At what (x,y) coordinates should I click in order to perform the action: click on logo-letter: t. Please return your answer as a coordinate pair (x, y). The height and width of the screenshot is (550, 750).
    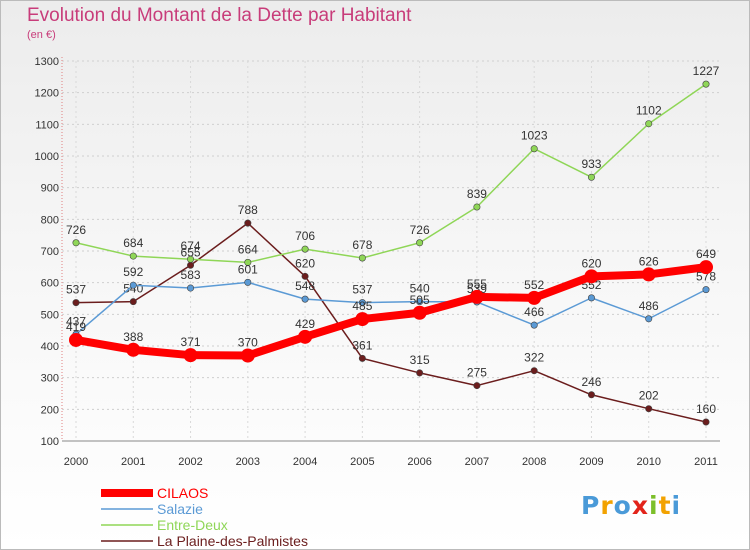
    Looking at the image, I should click on (665, 505).